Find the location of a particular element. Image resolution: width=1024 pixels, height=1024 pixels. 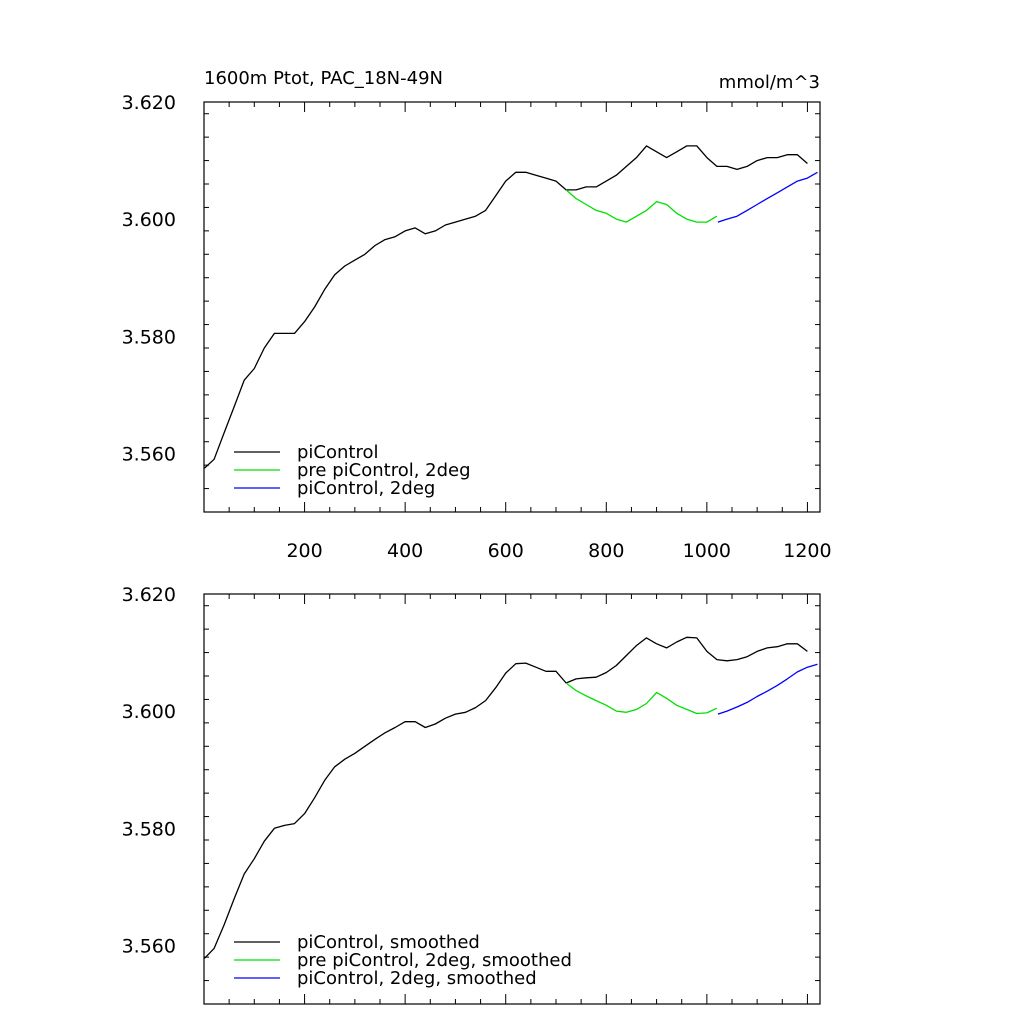

top-legend-label: pre piControl, 2deg is located at coordinates (384, 470).